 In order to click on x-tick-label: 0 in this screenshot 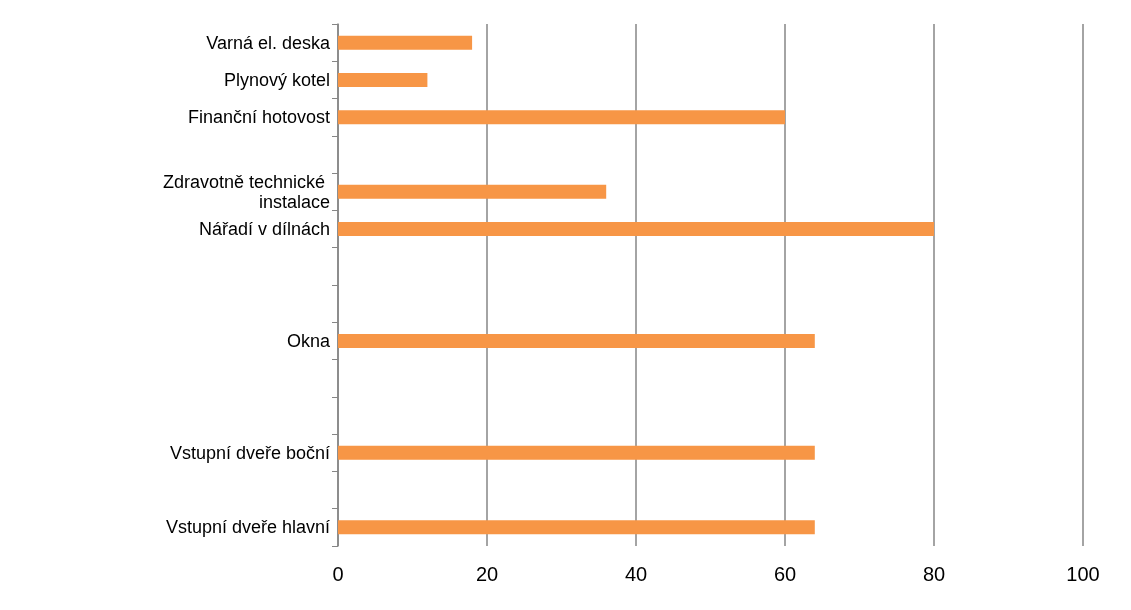, I will do `click(338, 574)`.